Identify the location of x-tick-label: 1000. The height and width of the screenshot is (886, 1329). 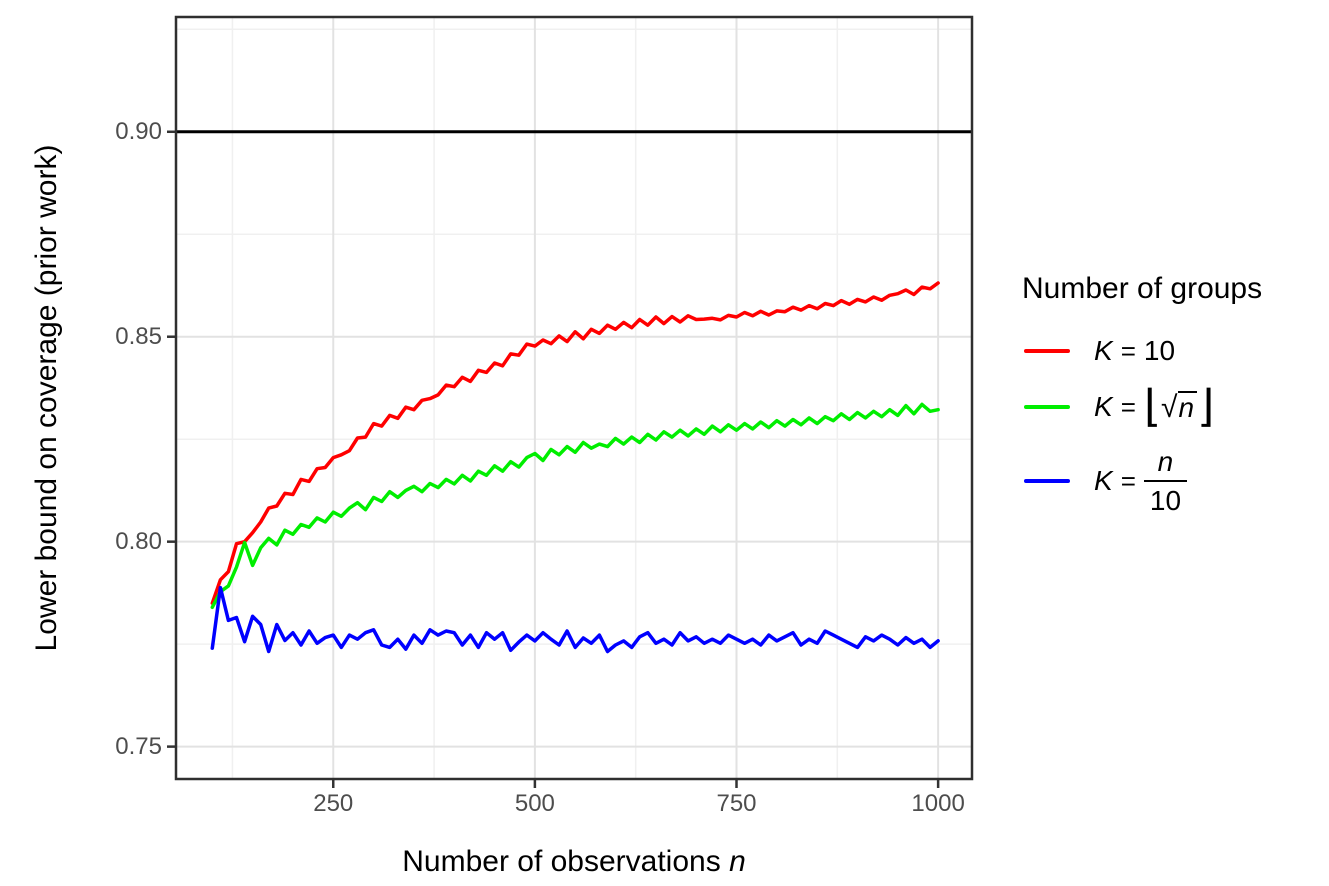
(938, 803).